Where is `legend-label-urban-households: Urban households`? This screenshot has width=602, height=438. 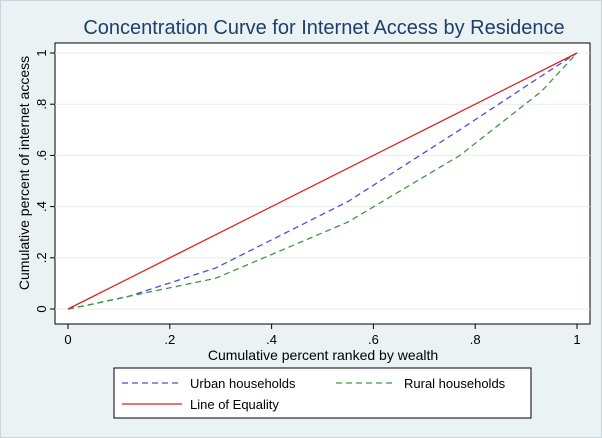 legend-label-urban-households: Urban households is located at coordinates (243, 383).